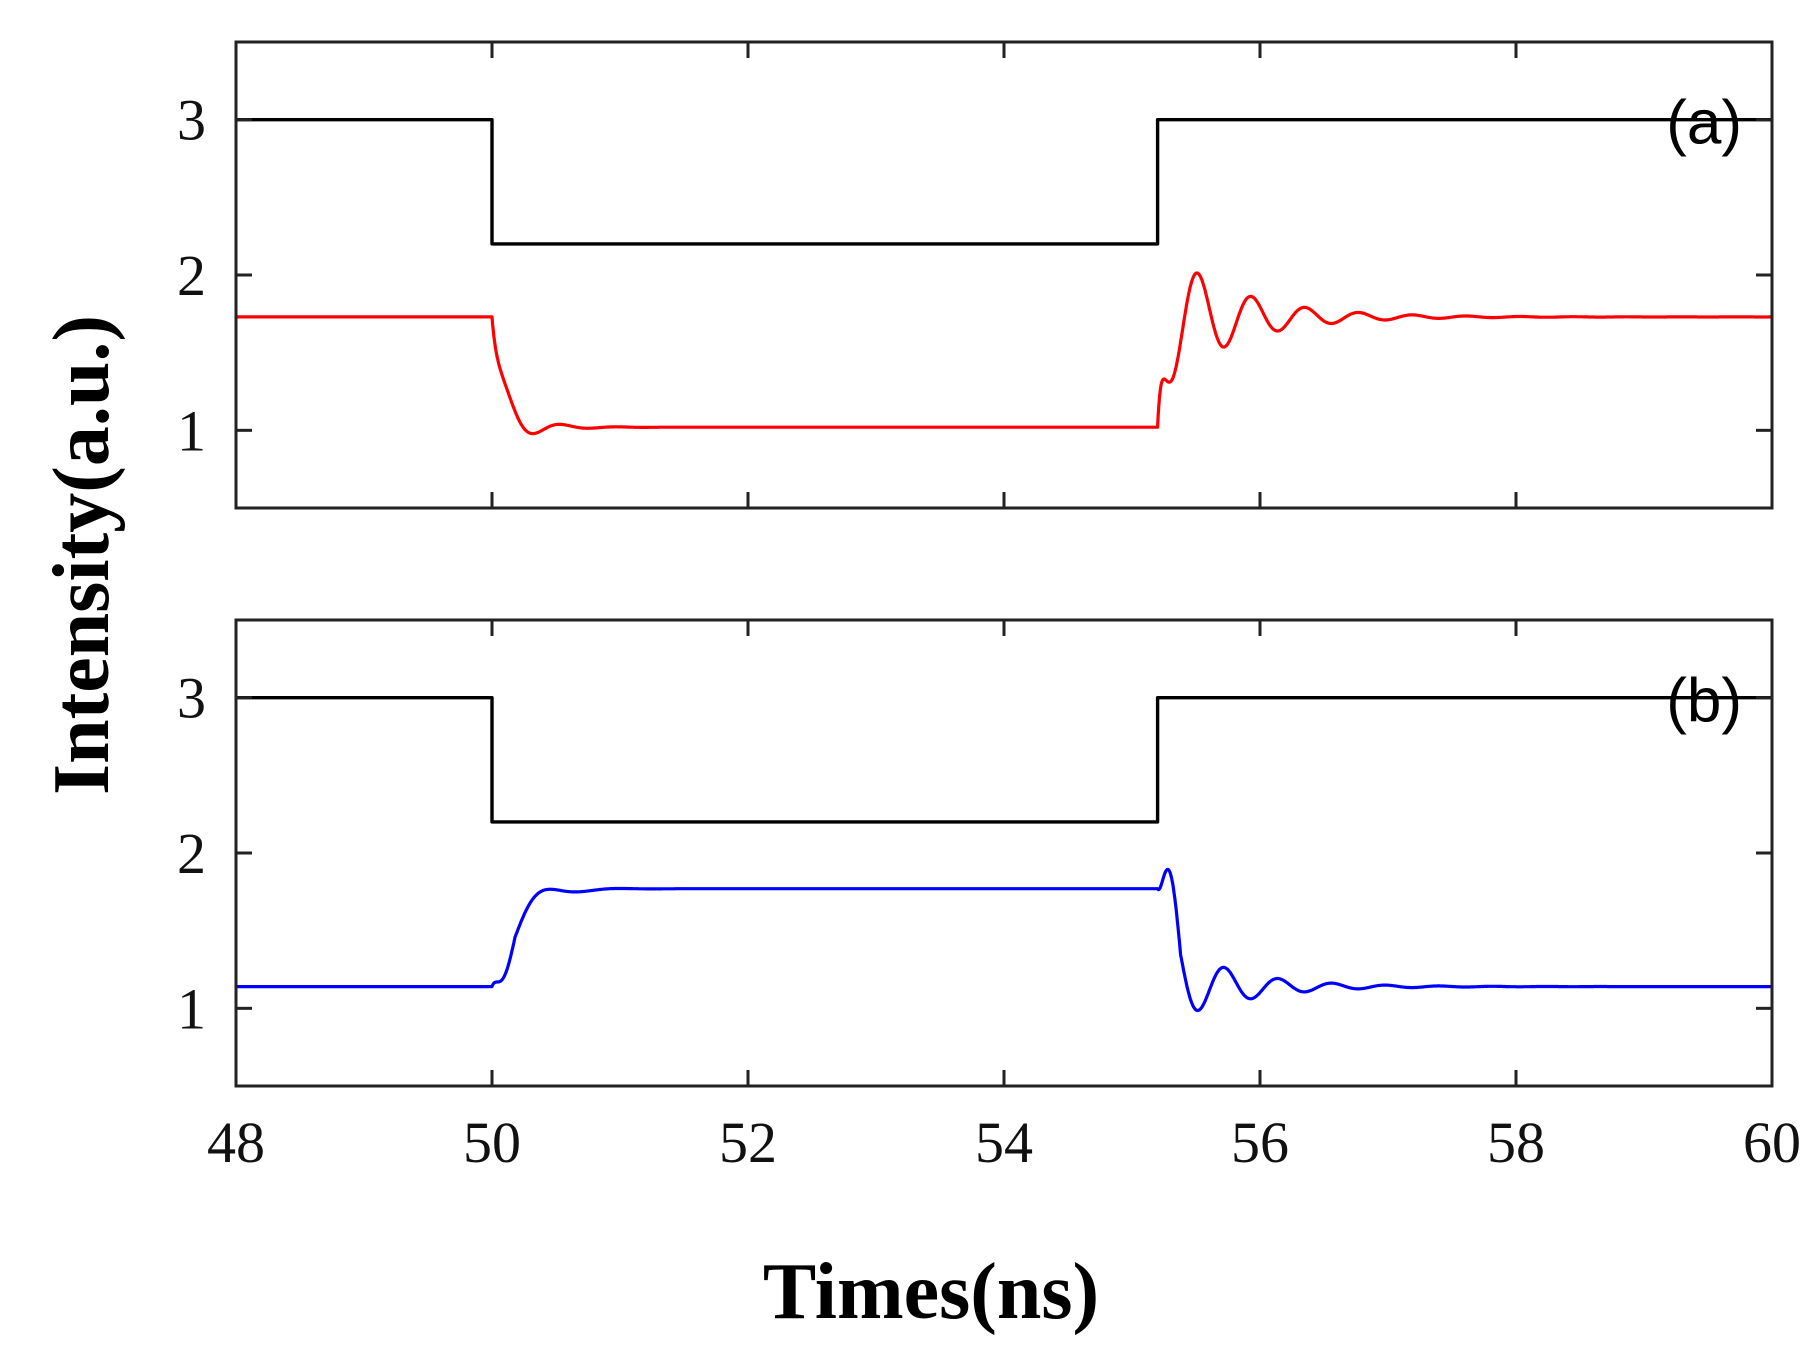  What do you see at coordinates (931, 1292) in the screenshot?
I see `x-axis-title: Times(ns)` at bounding box center [931, 1292].